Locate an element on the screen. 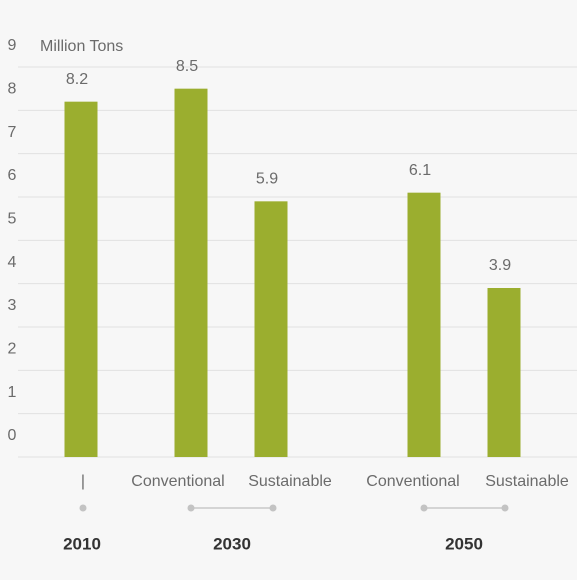 The width and height of the screenshot is (577, 580). y-tick-label: 3 is located at coordinates (12, 305).